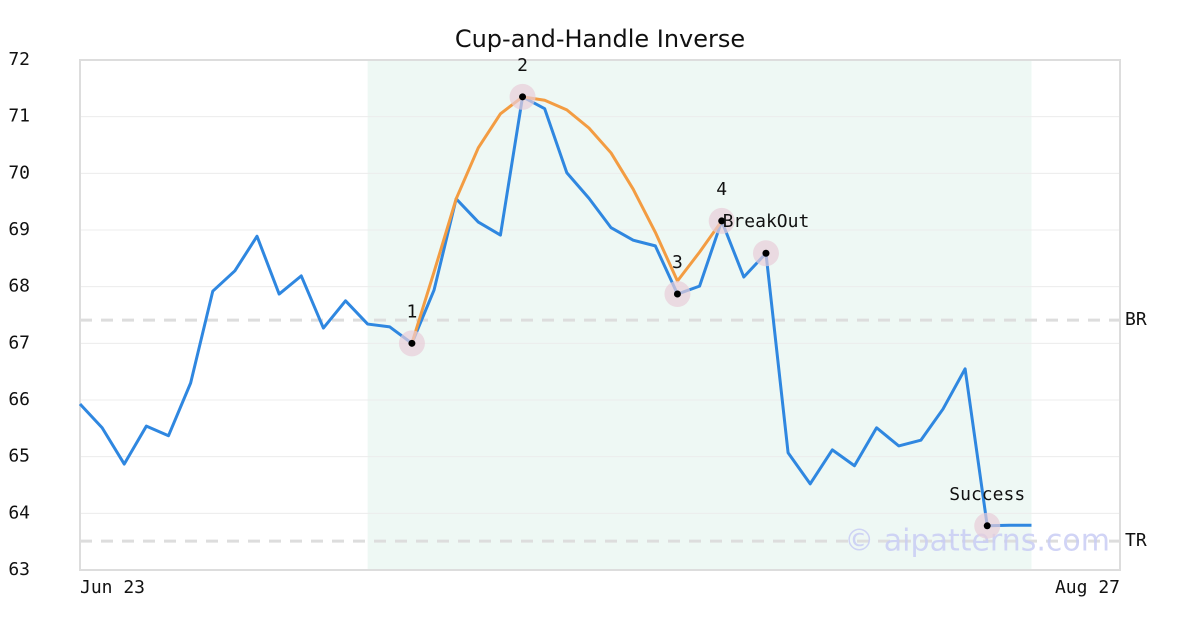 This screenshot has height=630, width=1200. I want to click on point-label: BreakOut, so click(766, 221).